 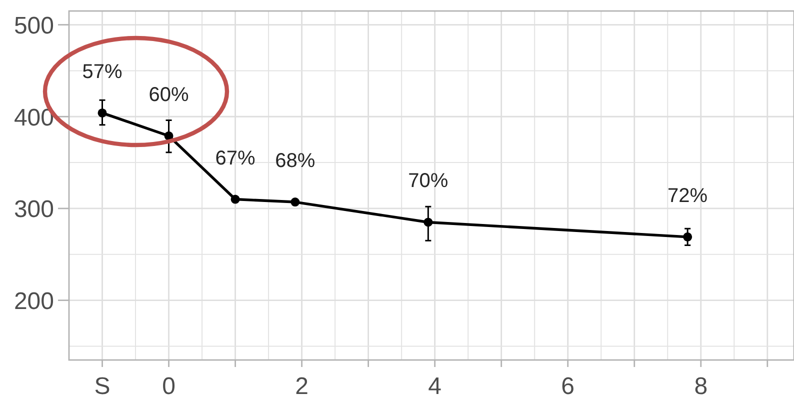 What do you see at coordinates (435, 386) in the screenshot?
I see `x-tick-label: 4` at bounding box center [435, 386].